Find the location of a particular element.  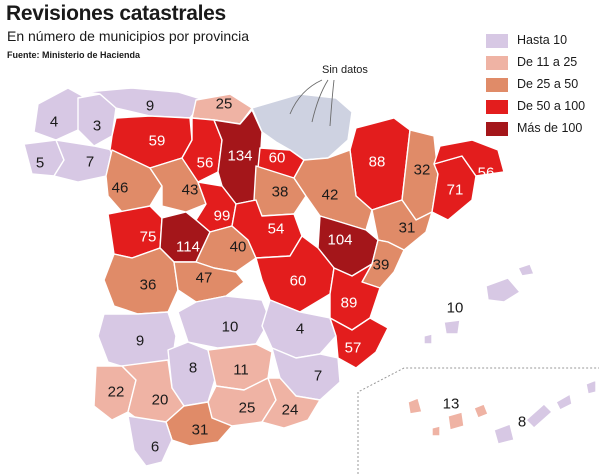

province-value-label: 39 is located at coordinates (381, 265).